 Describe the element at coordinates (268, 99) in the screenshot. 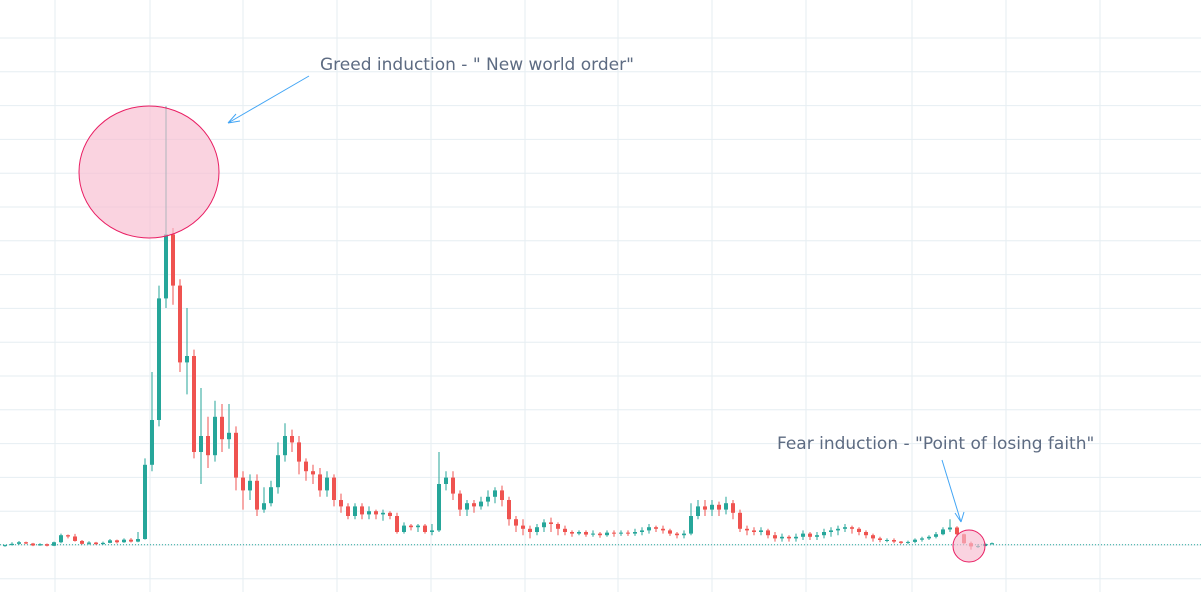

I see `greed-arrow` at that location.